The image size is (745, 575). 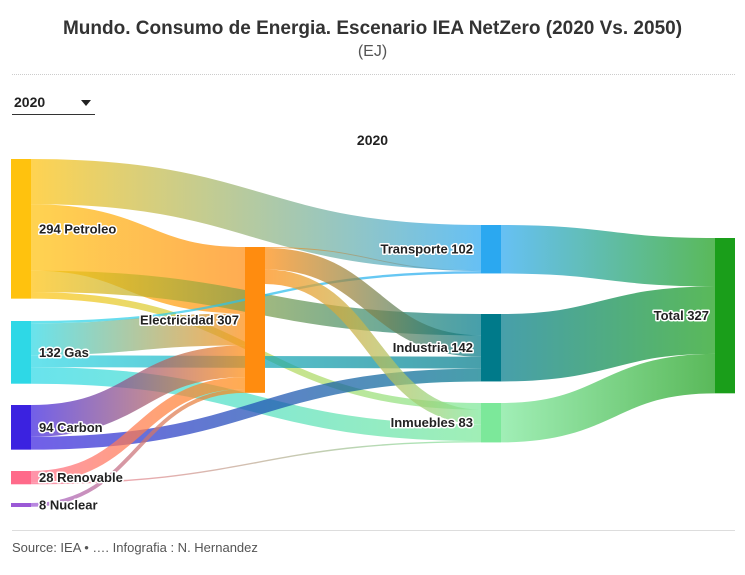 What do you see at coordinates (138, 391) in the screenshot?
I see `link-carbon-electricidad` at bounding box center [138, 391].